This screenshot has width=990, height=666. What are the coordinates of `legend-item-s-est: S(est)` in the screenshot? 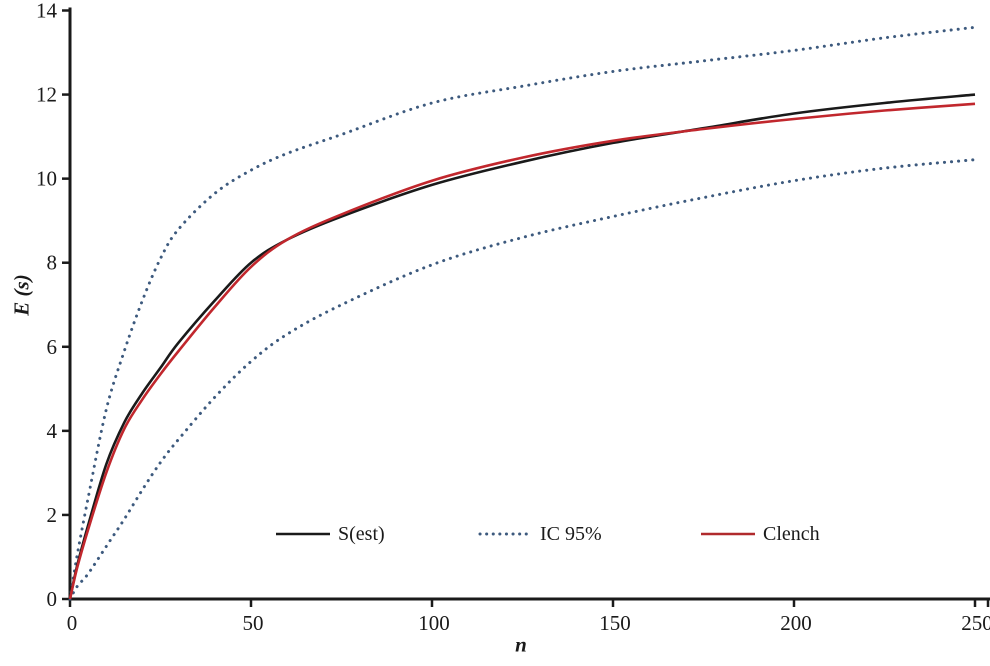 It's located at (330, 534).